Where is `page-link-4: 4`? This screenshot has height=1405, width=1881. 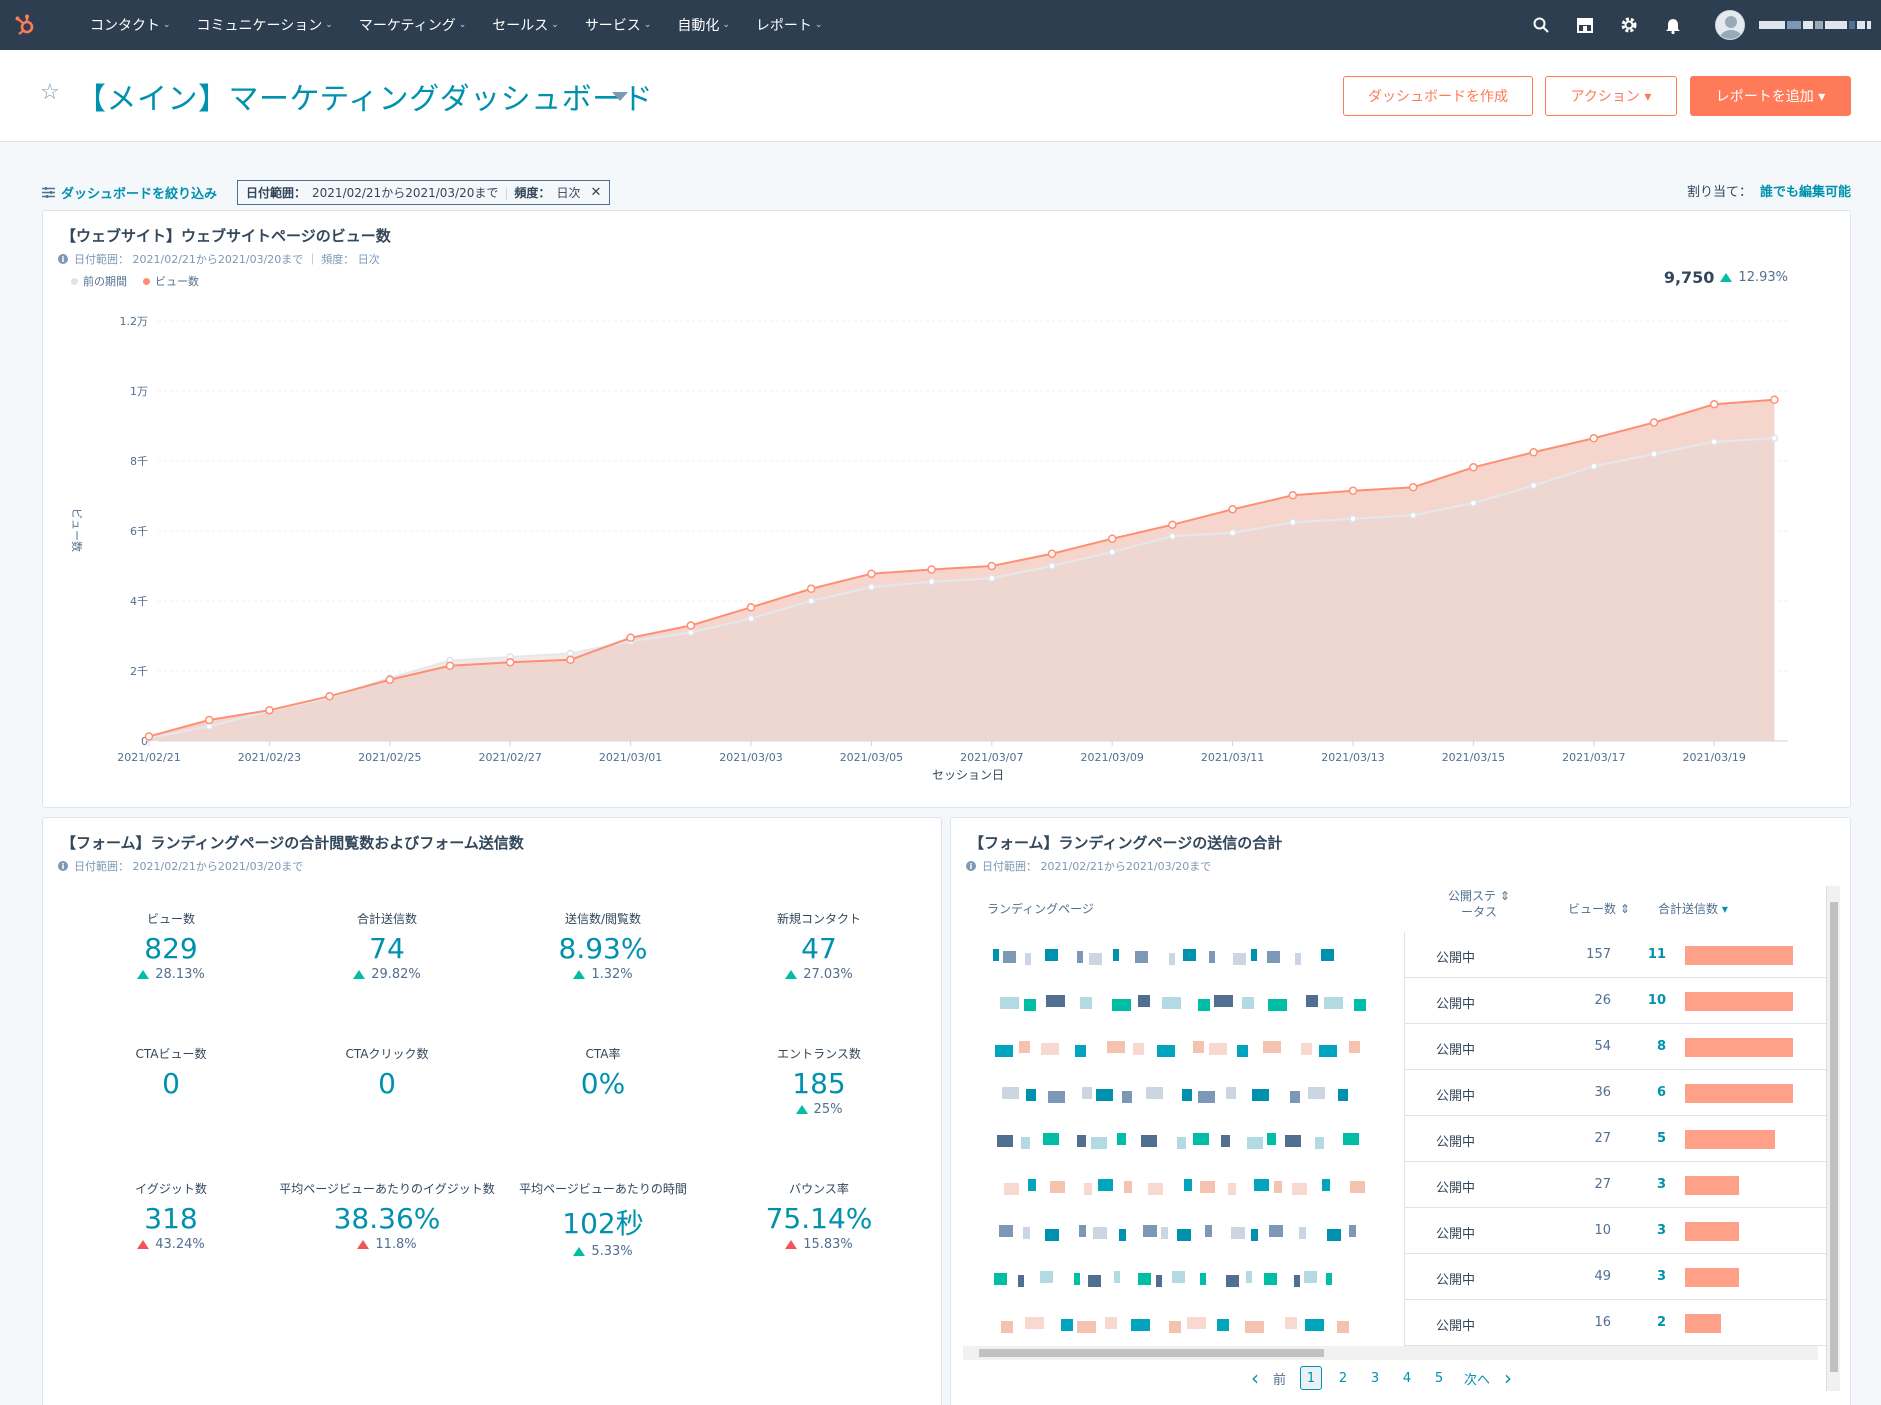 page-link-4: 4 is located at coordinates (1407, 1378).